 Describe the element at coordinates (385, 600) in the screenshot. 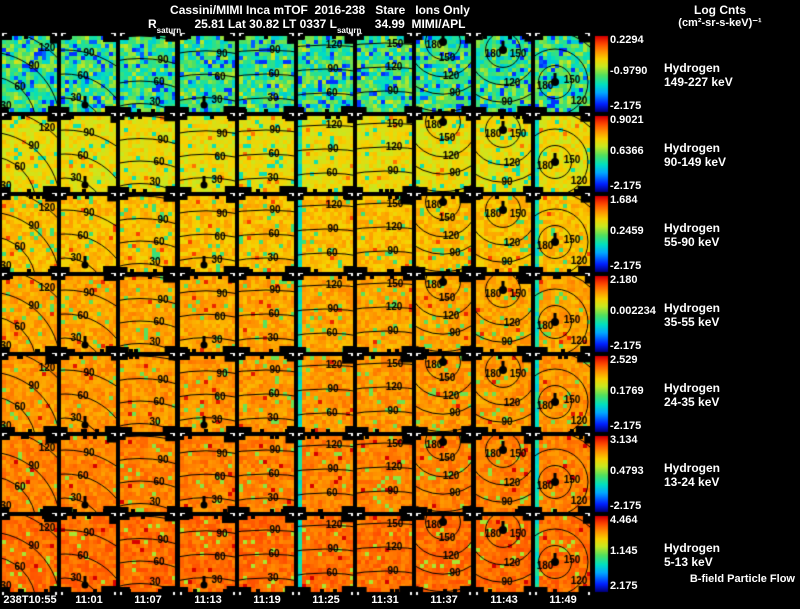

I see `time-axis-label: 11:31` at that location.